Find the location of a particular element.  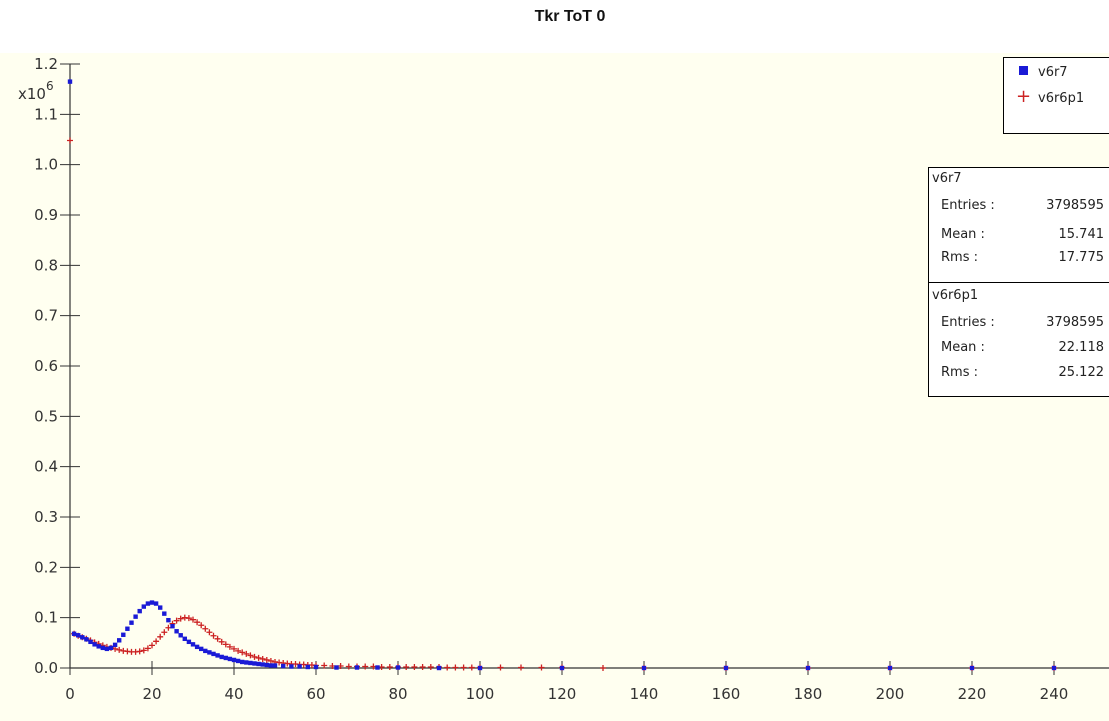

chart-title: Tkr ToT 0 is located at coordinates (570, 16).